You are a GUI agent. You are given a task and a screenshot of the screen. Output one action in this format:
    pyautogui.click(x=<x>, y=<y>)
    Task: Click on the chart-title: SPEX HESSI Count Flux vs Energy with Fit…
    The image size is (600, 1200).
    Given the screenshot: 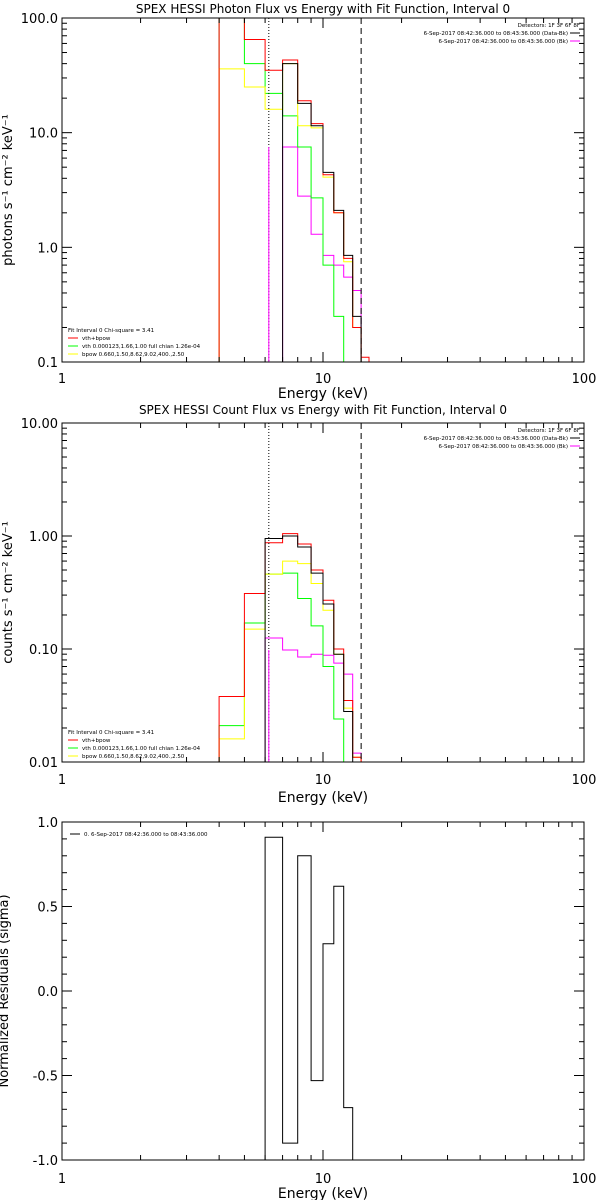 What is the action you would take?
    pyautogui.click(x=323, y=410)
    